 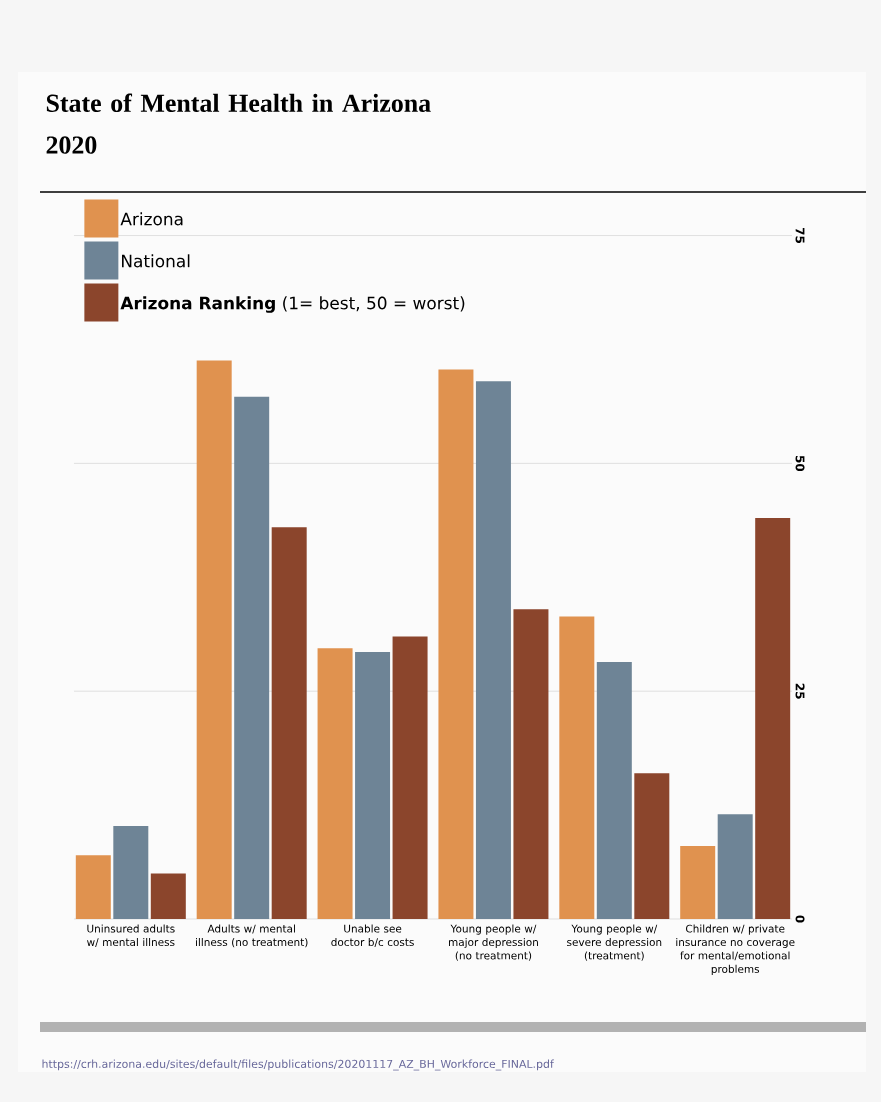 I want to click on x-tick-label: Uninsured adults w/ mental illness, so click(x=131, y=935).